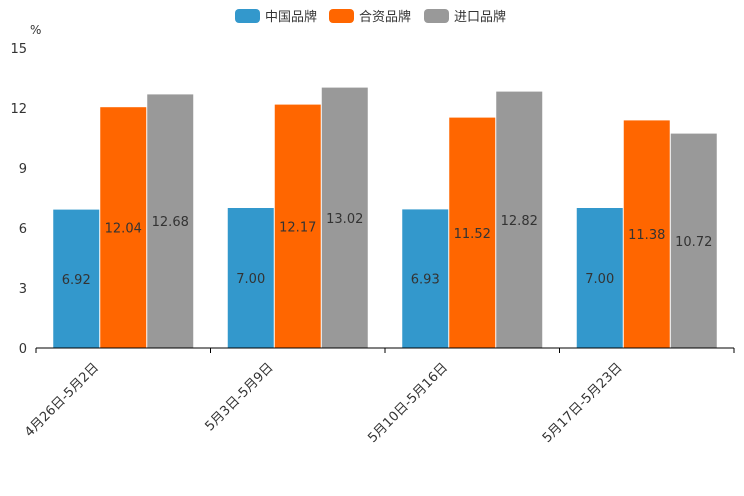 The width and height of the screenshot is (744, 496). What do you see at coordinates (62, 400) in the screenshot?
I see `x-tick-label-0: 4月26日-5月2日` at bounding box center [62, 400].